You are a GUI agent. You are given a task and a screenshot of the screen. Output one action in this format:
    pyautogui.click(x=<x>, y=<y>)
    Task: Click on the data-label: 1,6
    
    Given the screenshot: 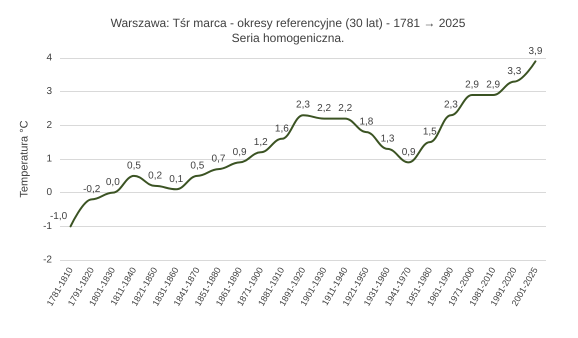 What is the action you would take?
    pyautogui.click(x=282, y=128)
    